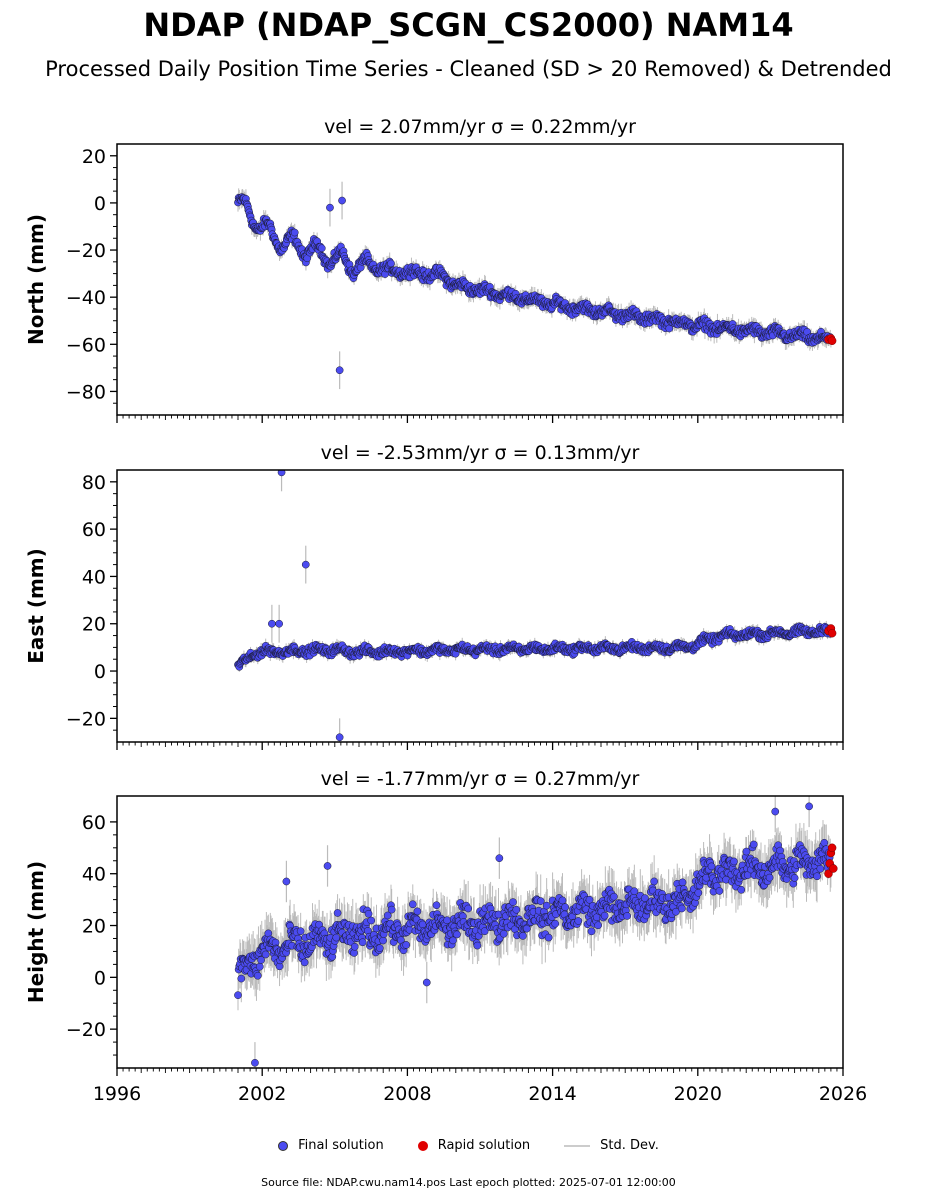 This screenshot has height=1200, width=937. I want to click on y-tick-label: 60, so click(94, 530).